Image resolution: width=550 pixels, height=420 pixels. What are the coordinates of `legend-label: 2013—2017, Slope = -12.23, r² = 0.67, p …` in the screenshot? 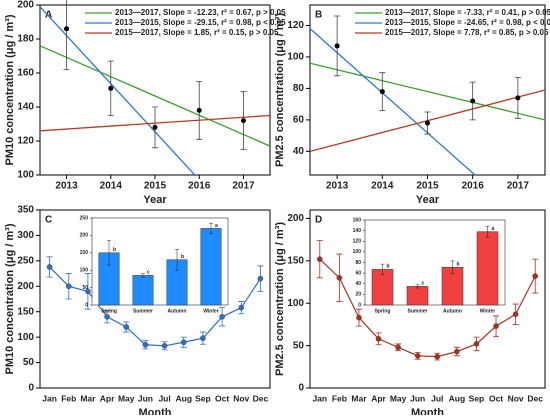 It's located at (200, 12).